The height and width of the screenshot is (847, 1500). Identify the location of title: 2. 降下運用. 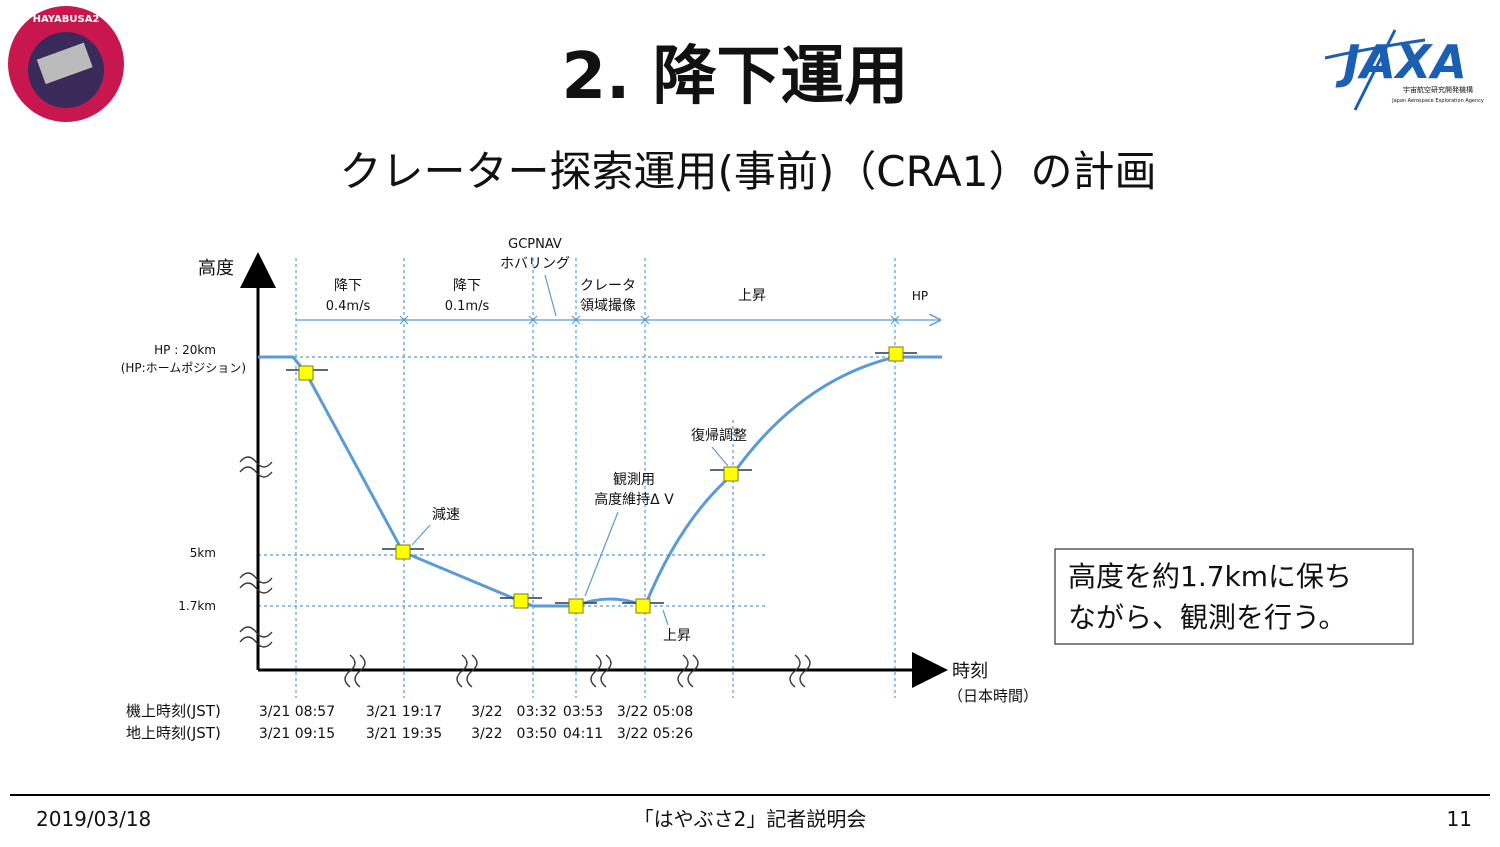
(734, 77).